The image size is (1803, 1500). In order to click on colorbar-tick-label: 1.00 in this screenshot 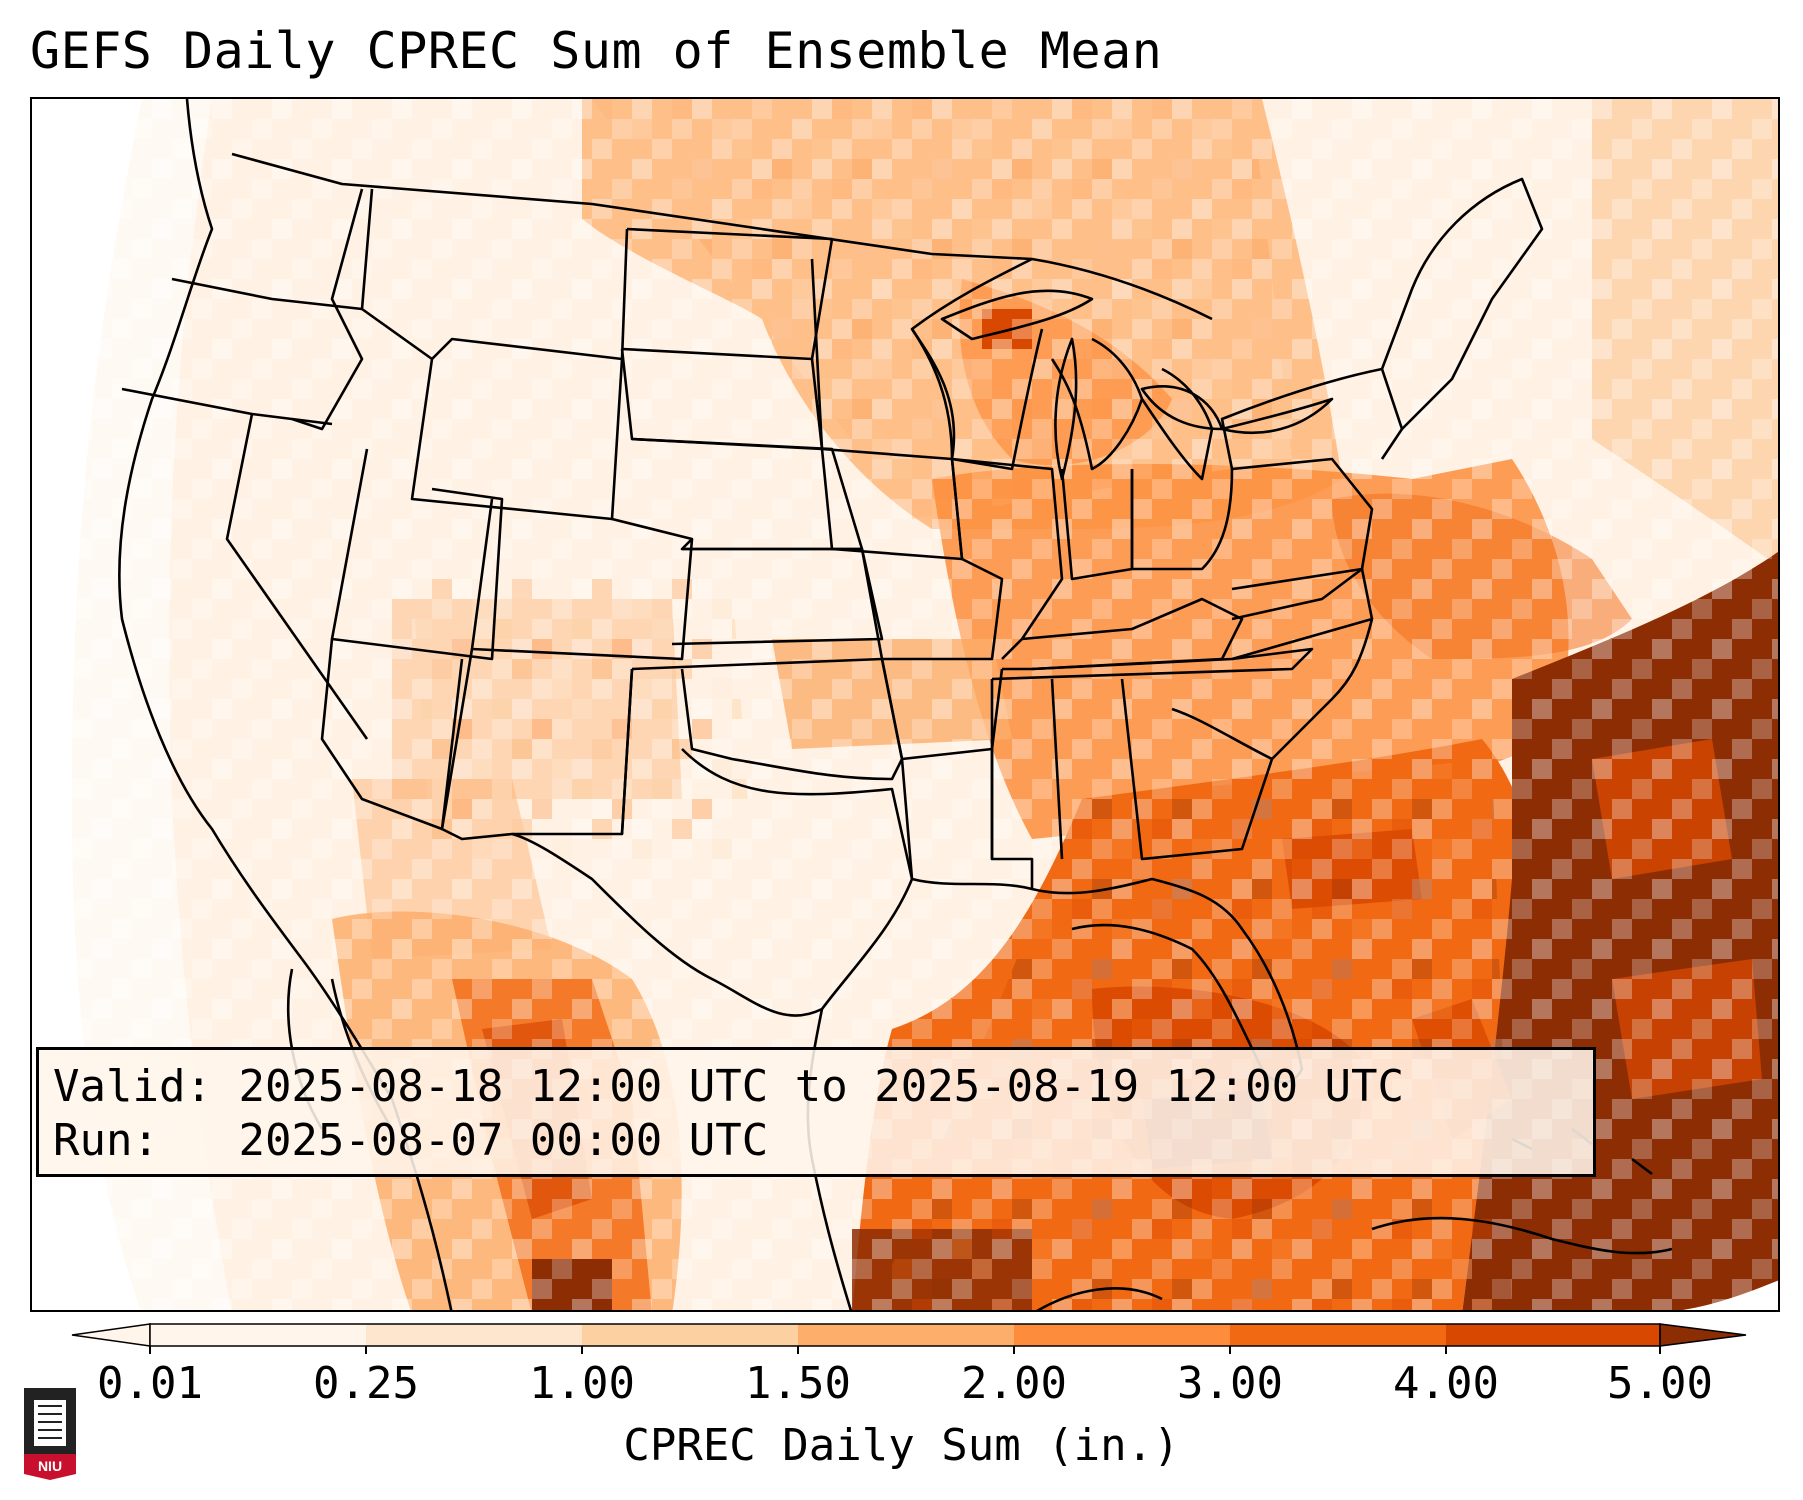, I will do `click(582, 1383)`.